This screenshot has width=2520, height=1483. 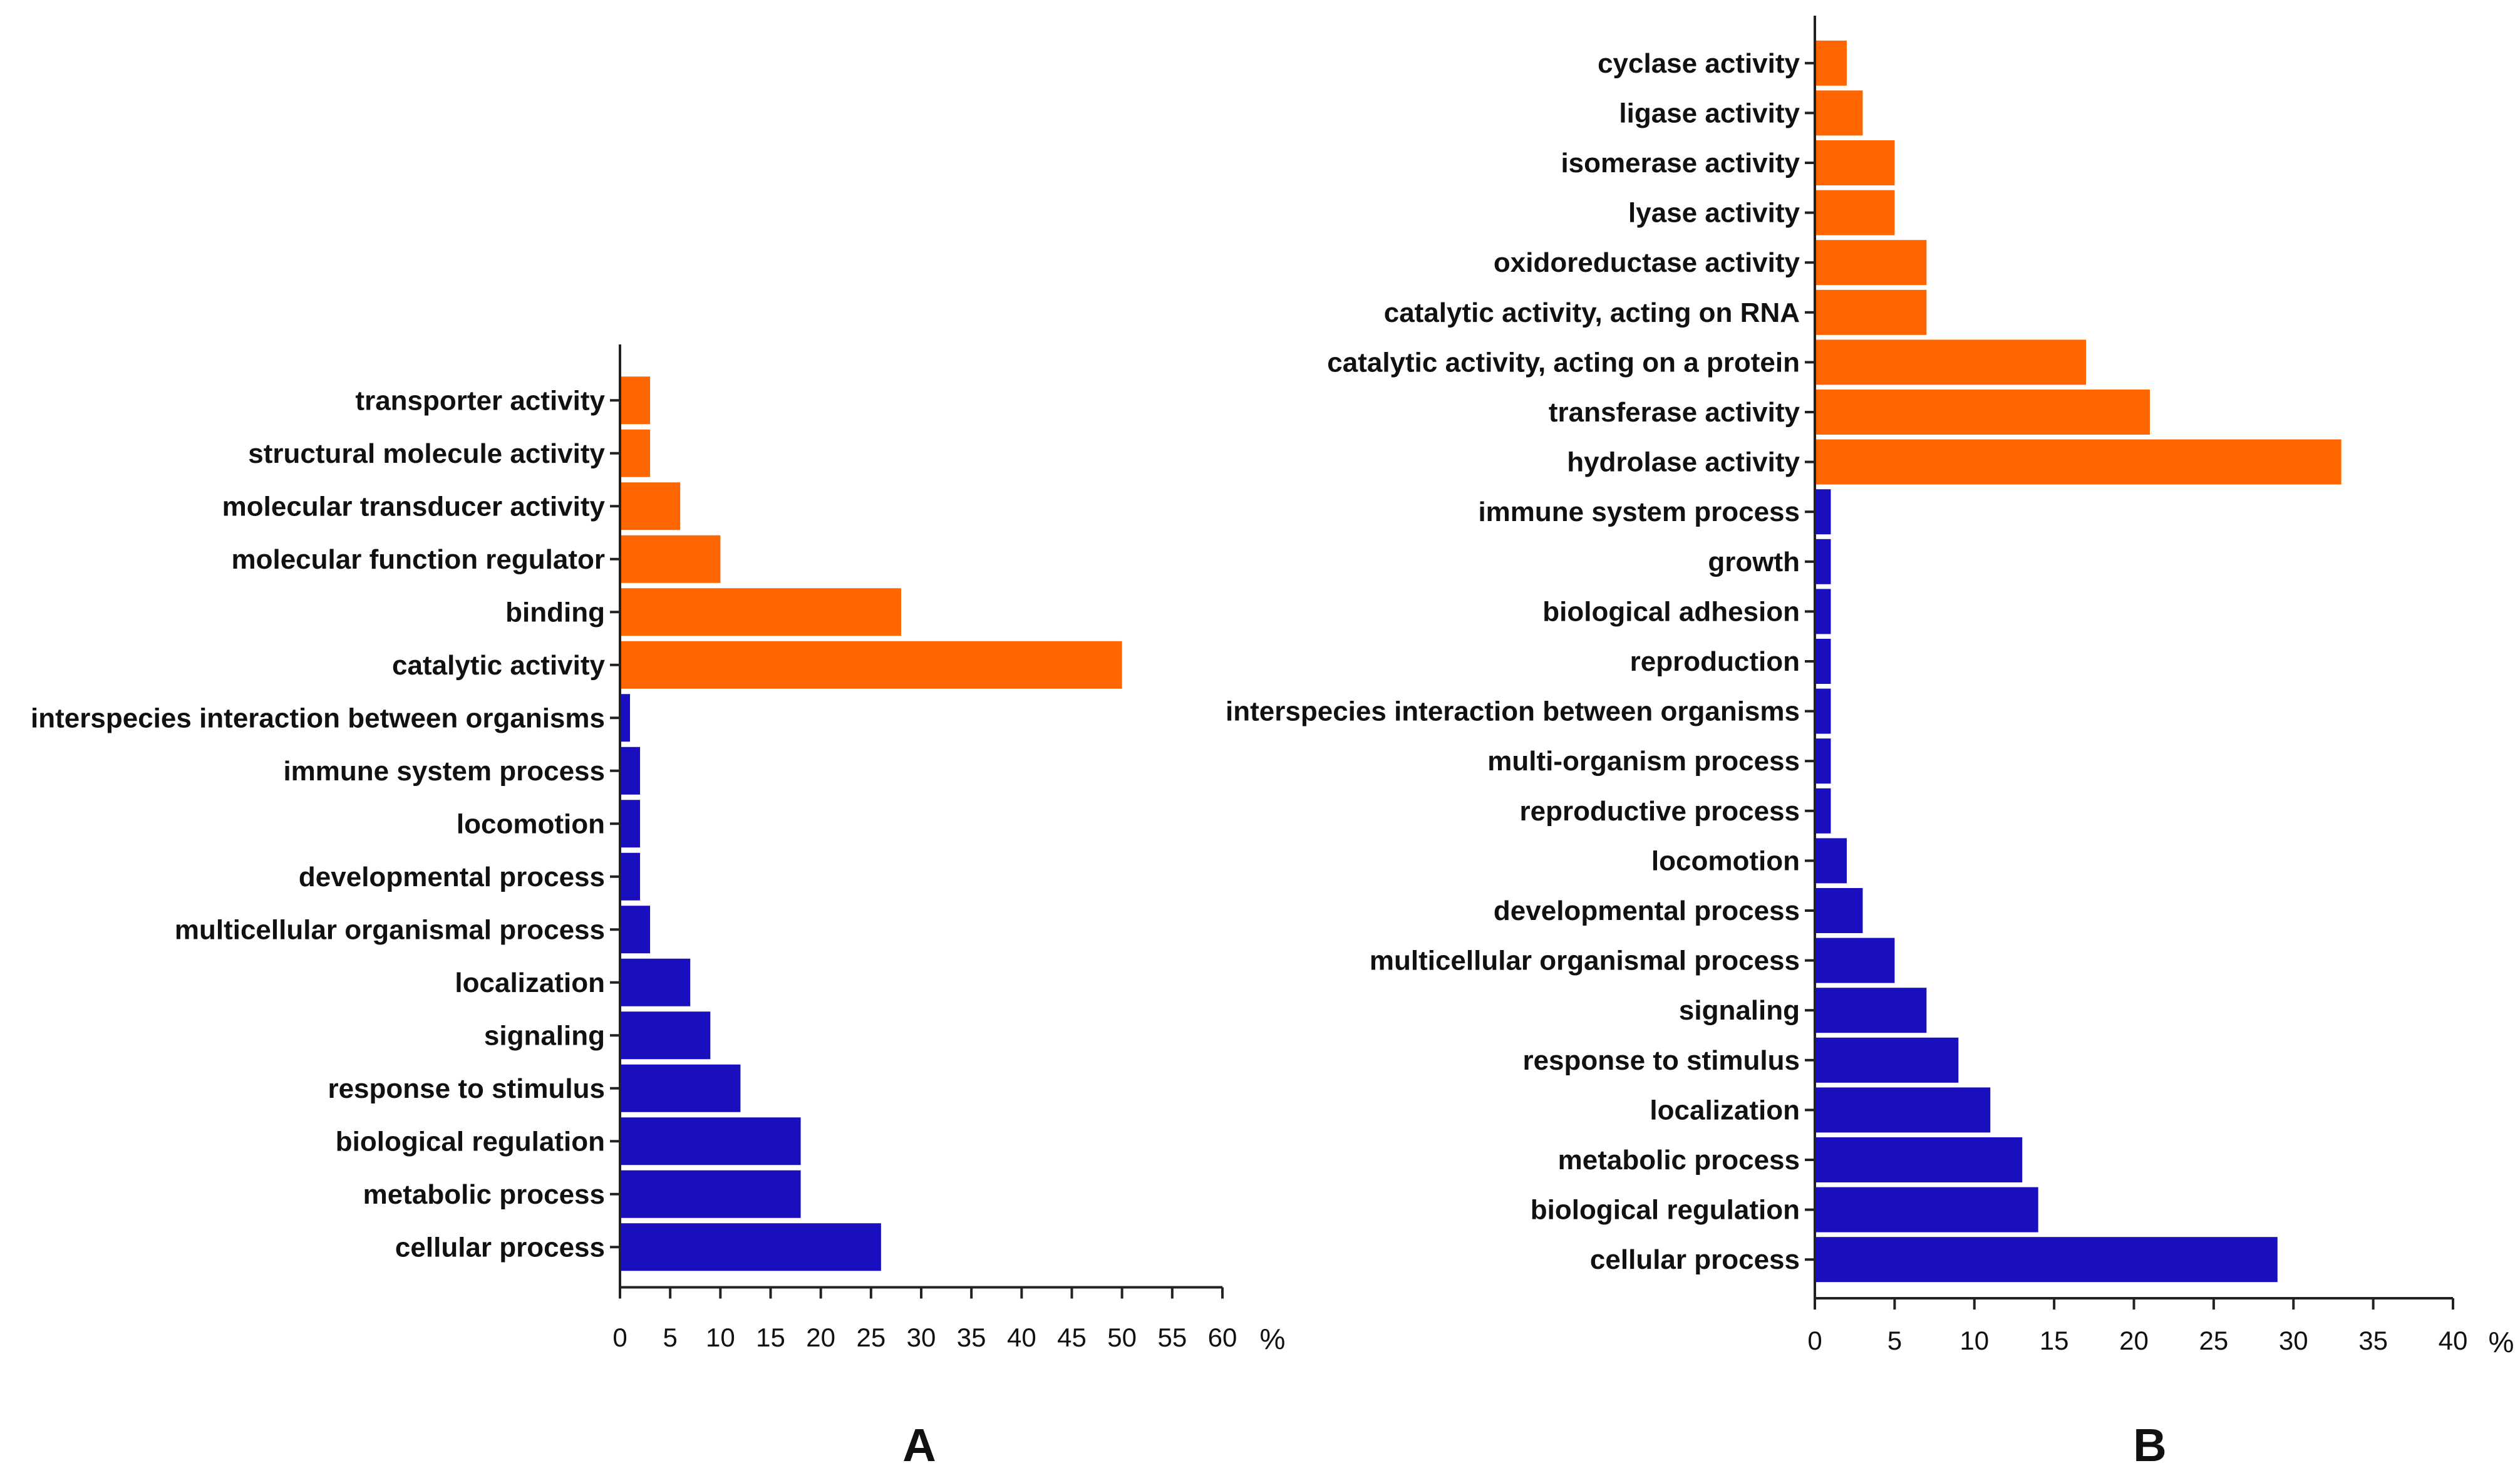 What do you see at coordinates (1684, 463) in the screenshot?
I see `category-label: hydrolase activity` at bounding box center [1684, 463].